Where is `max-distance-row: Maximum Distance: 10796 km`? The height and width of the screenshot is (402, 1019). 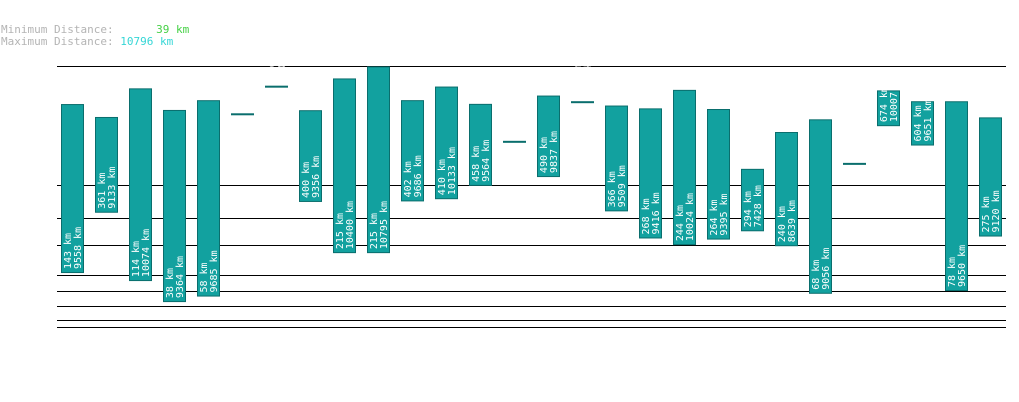
max-distance-row: Maximum Distance: 10796 km is located at coordinates (95, 42).